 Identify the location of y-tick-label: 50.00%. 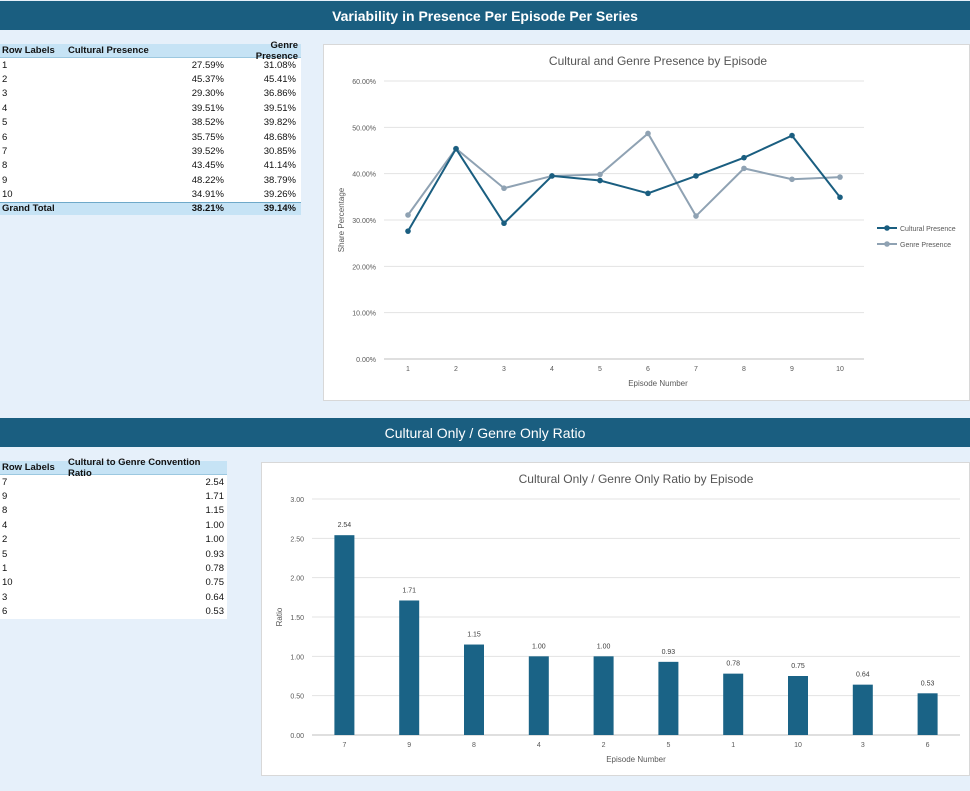
(364, 128).